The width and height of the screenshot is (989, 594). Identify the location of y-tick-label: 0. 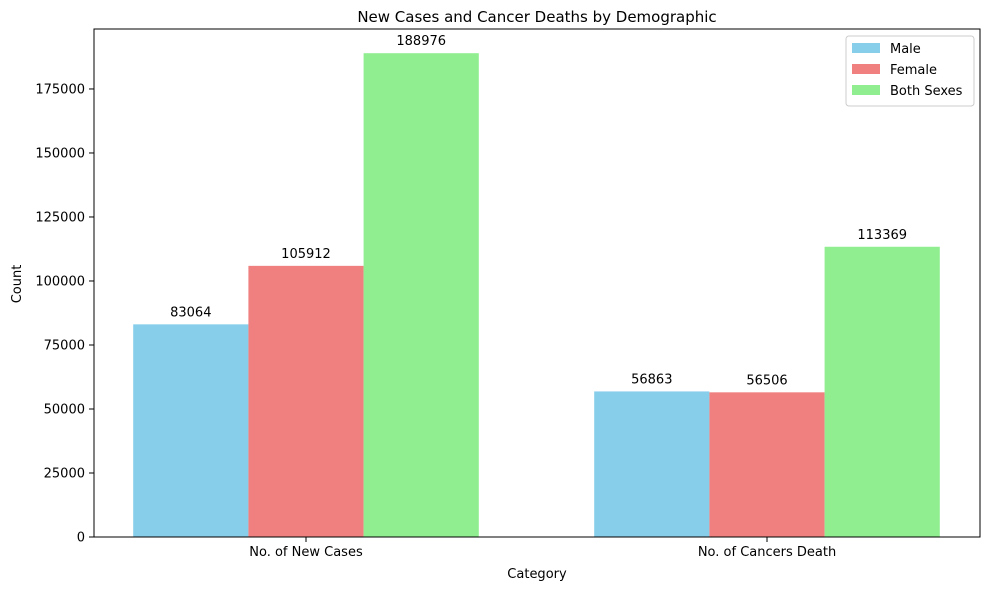
(81, 538).